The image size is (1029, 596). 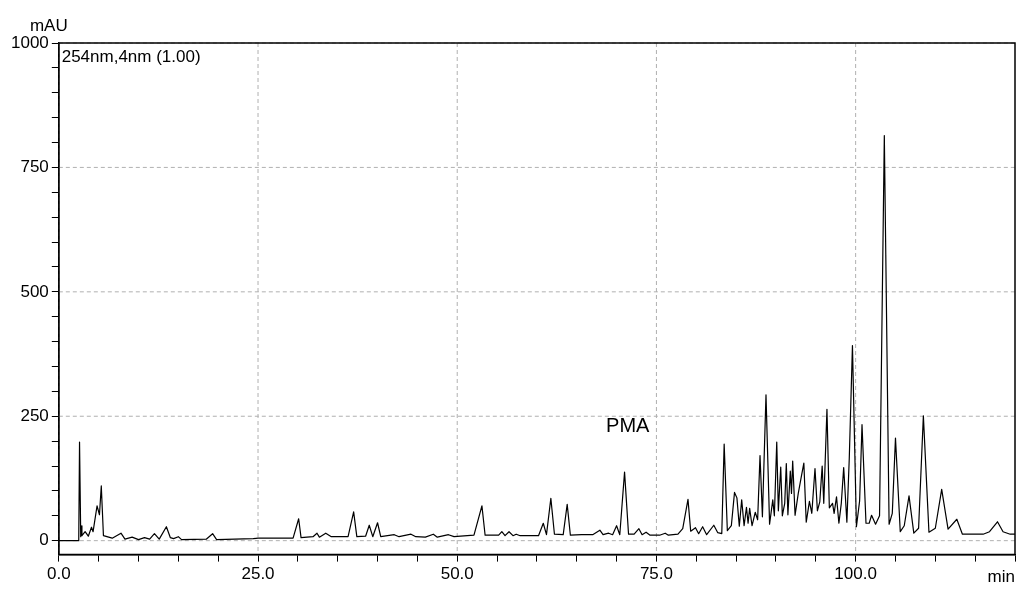 I want to click on y-tick-label: 500, so click(x=34, y=291).